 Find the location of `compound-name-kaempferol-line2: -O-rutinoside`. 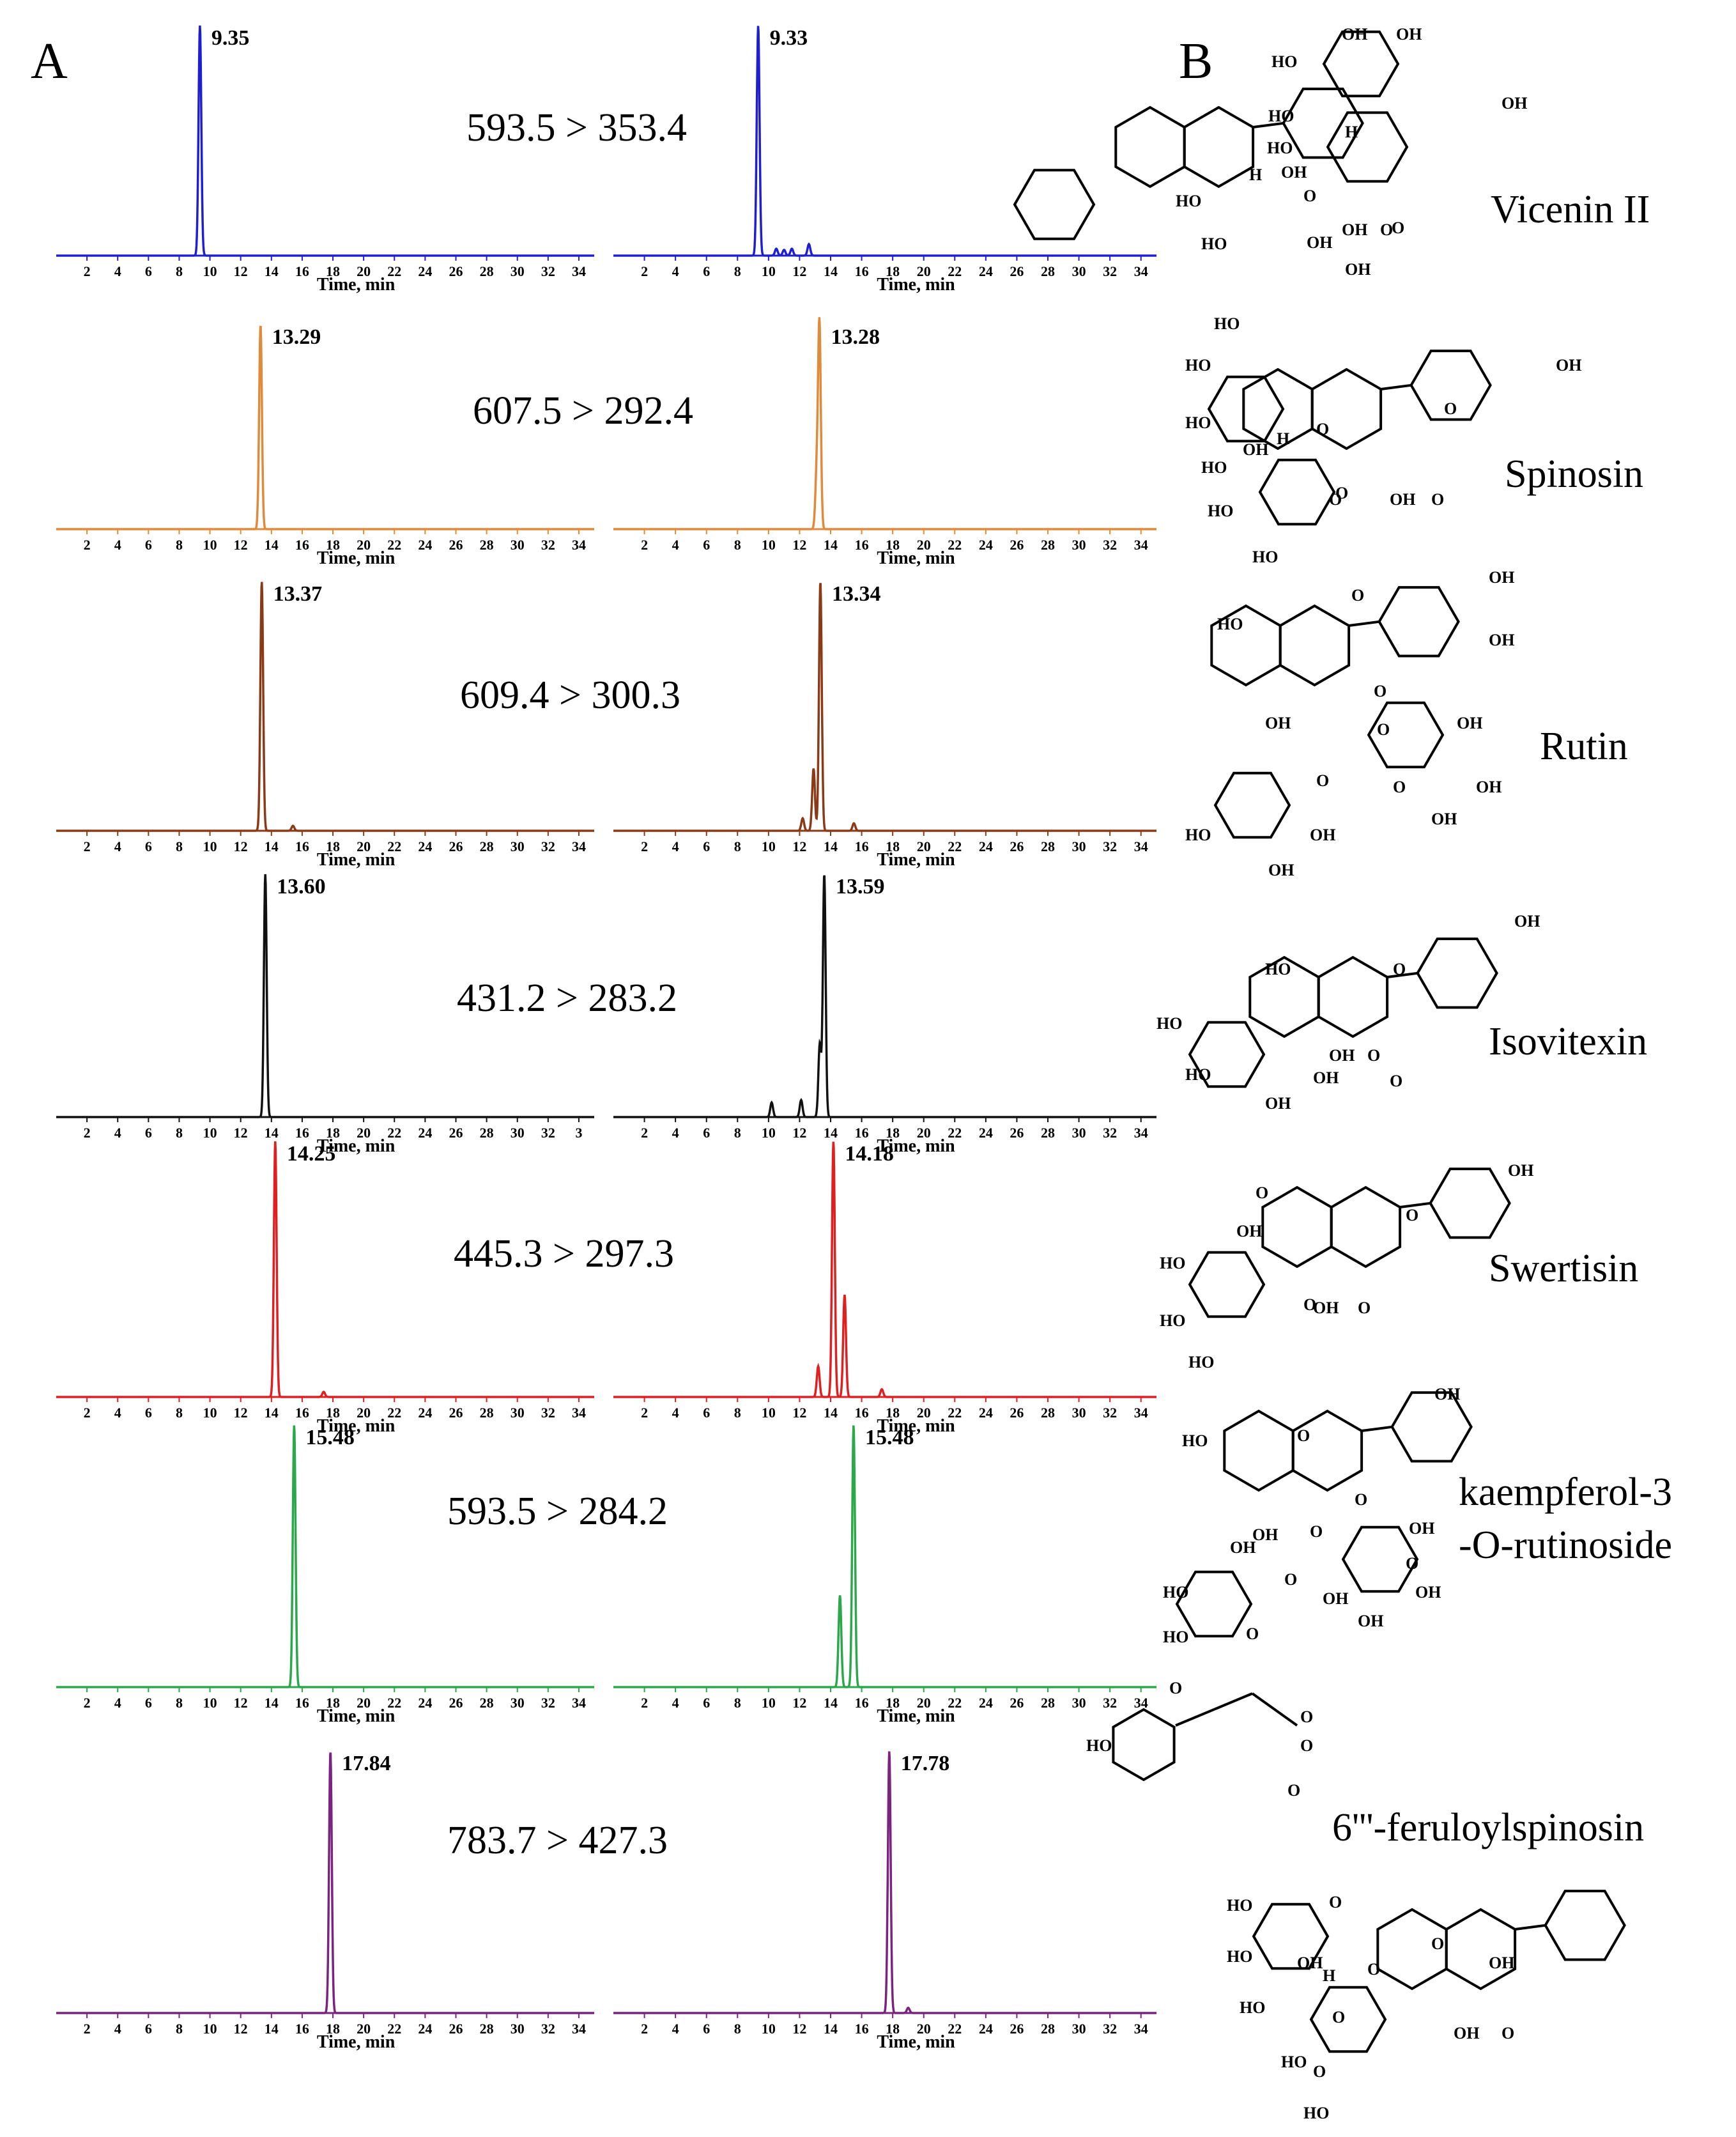

compound-name-kaempferol-line2: -O-rutinoside is located at coordinates (1566, 1545).